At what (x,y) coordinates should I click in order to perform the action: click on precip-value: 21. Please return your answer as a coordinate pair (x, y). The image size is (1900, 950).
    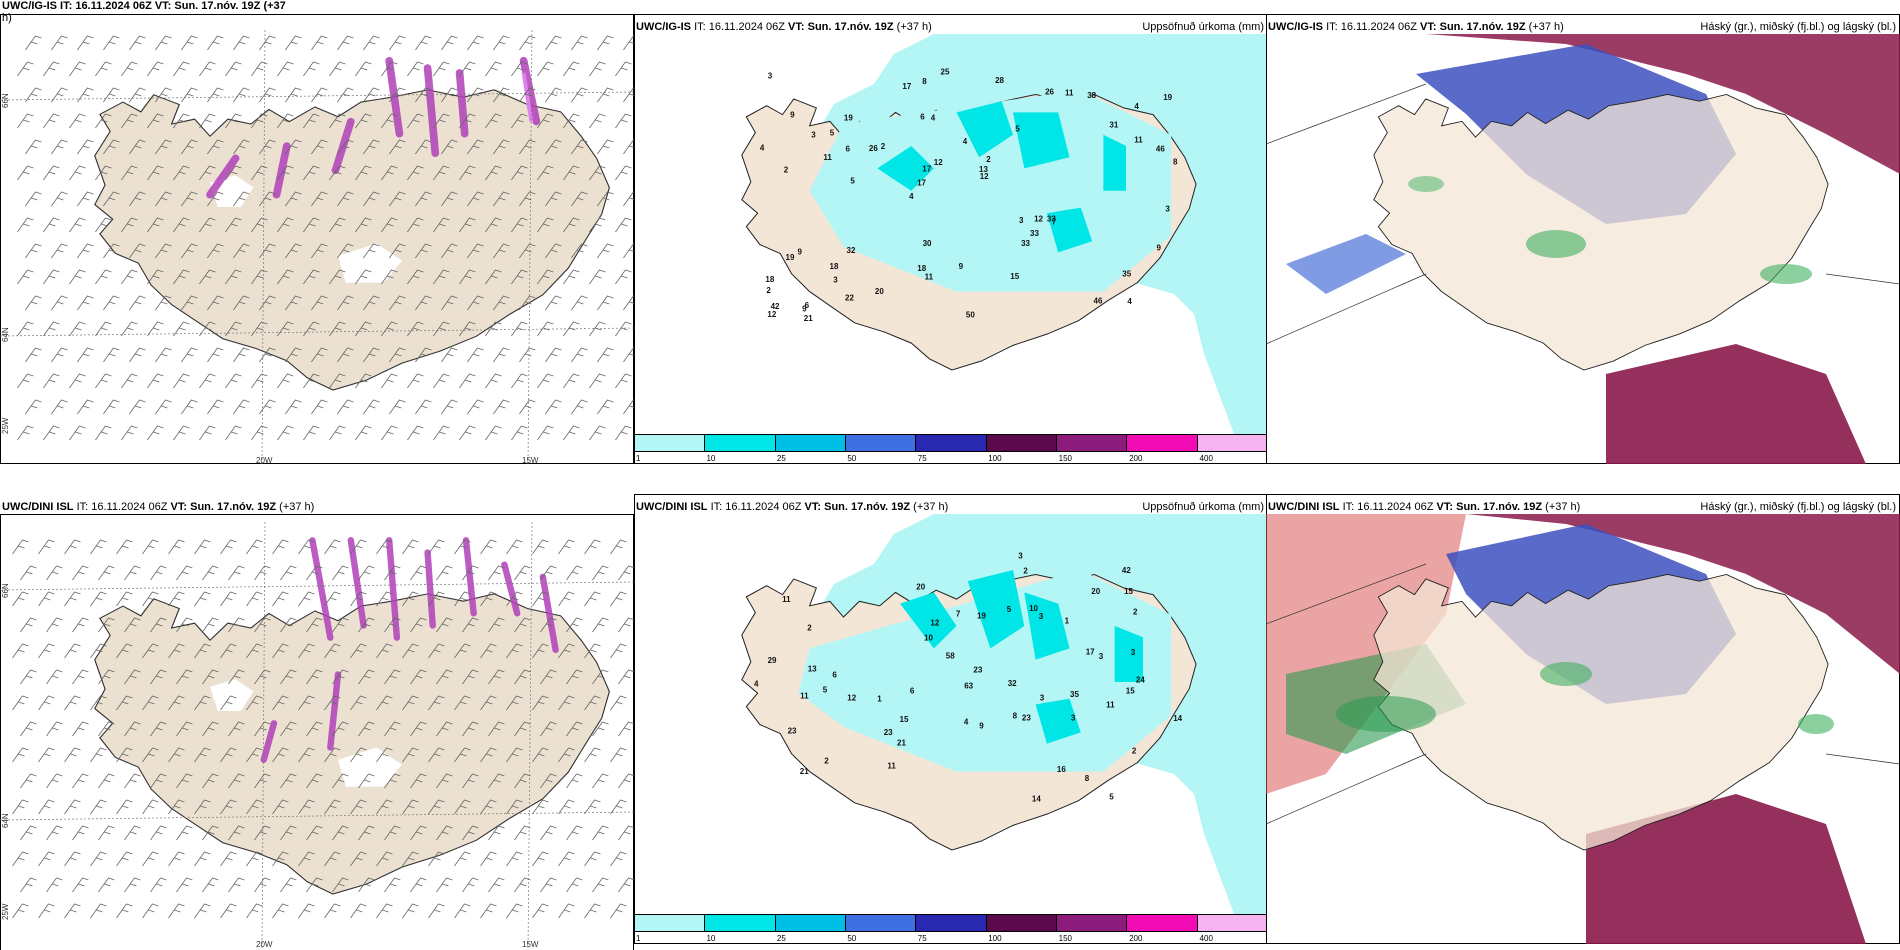
    Looking at the image, I should click on (804, 771).